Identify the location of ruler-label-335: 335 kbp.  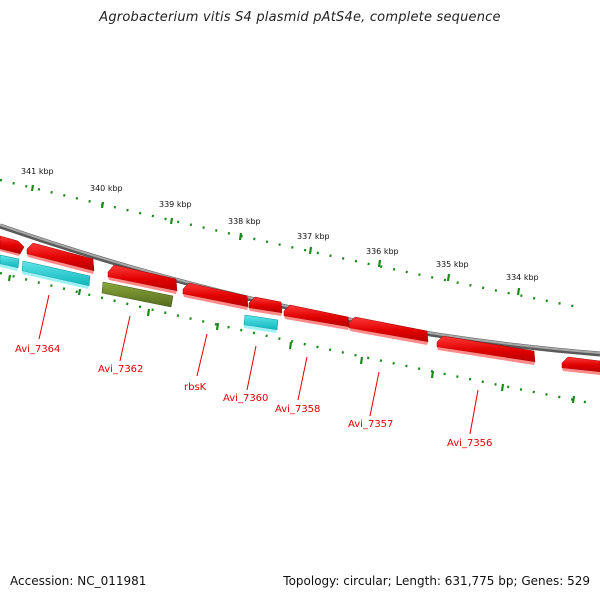
(452, 264).